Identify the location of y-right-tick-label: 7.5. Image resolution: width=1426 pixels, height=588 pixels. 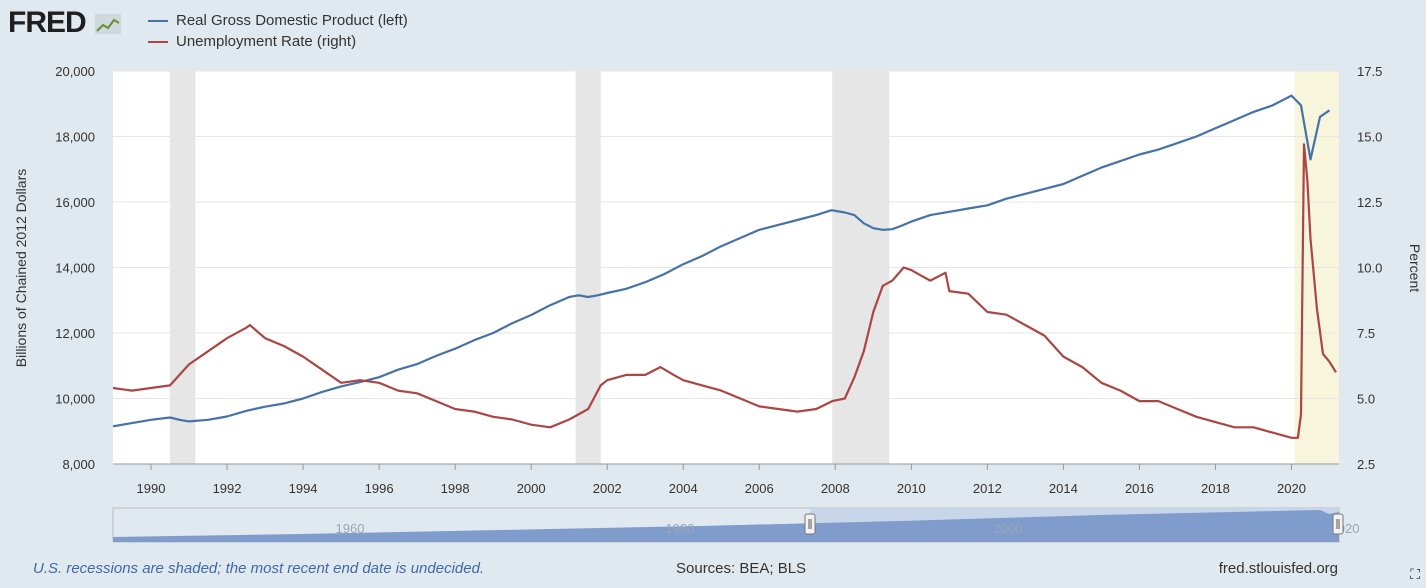
(1366, 333).